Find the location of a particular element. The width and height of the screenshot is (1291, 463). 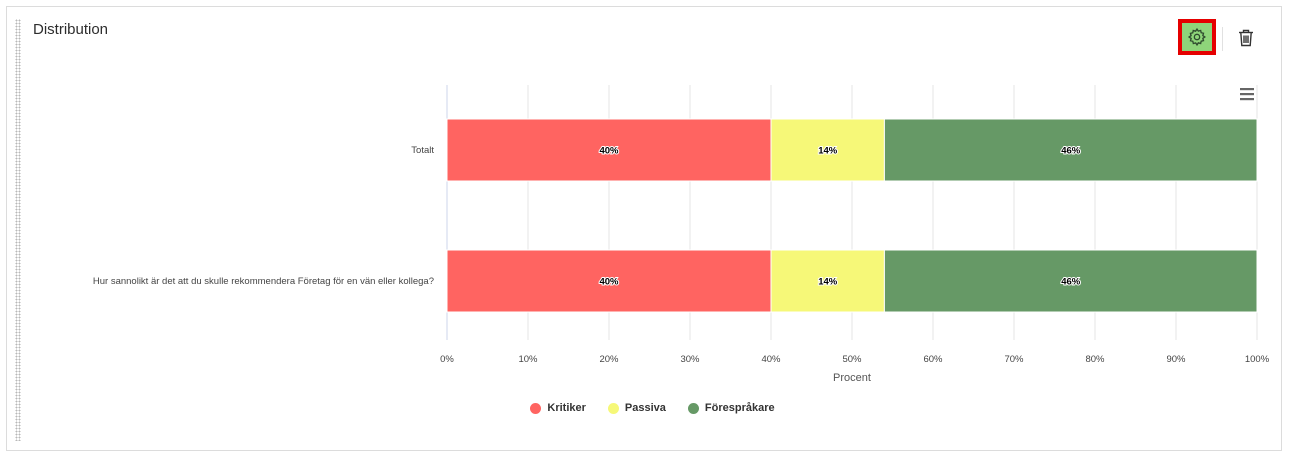

x-axis-ticks: 0% 10% 20% 30% 40% 50% 60% 70% 80% 90% 100% is located at coordinates (855, 359).